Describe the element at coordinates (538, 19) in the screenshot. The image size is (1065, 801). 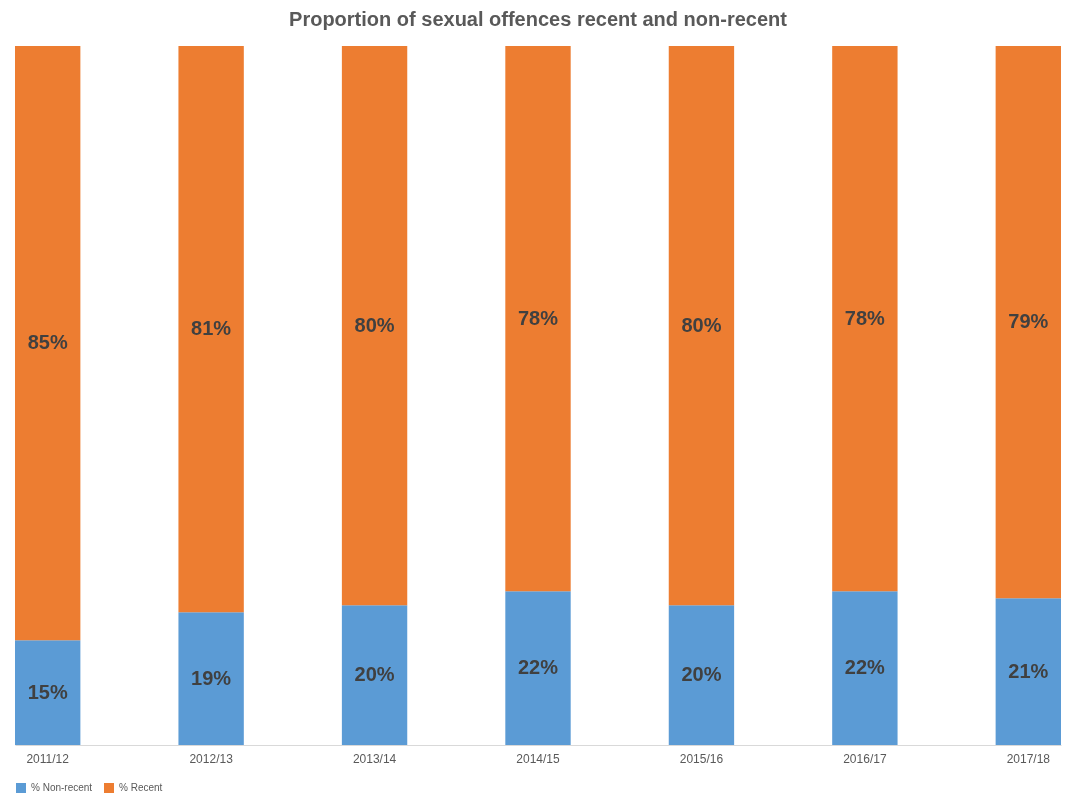
I see `chart-title: Proportion of sexual offences recent and non-recent` at that location.